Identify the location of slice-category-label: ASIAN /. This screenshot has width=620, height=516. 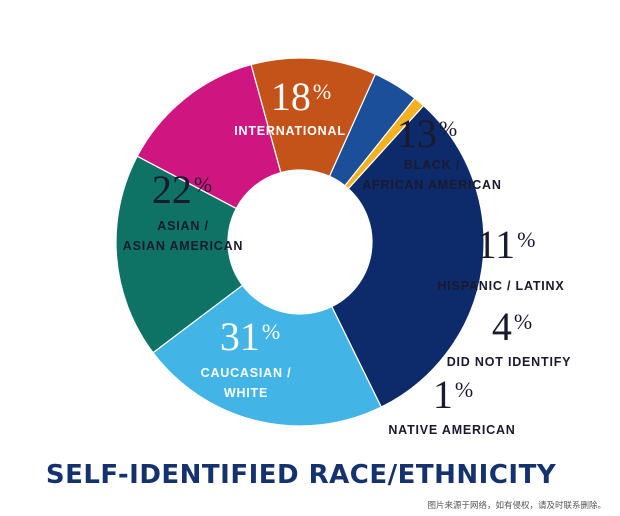
(182, 226).